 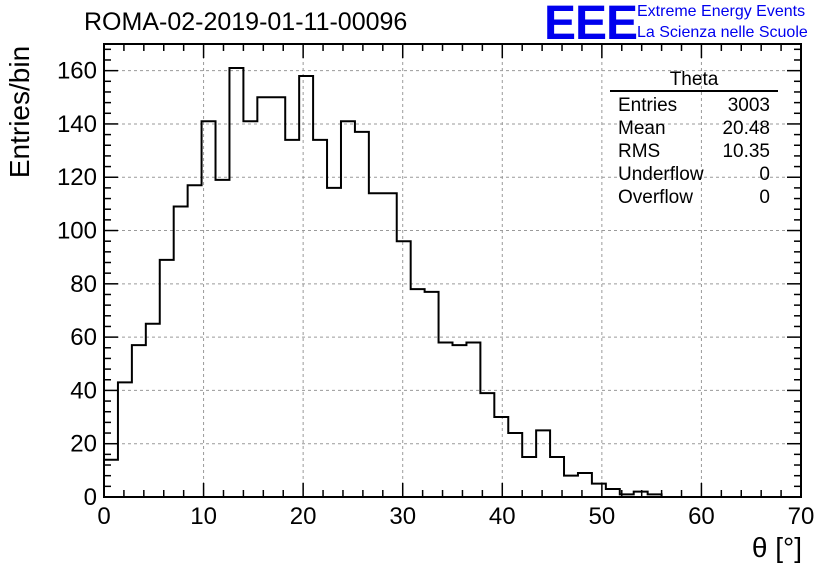 What do you see at coordinates (701, 516) in the screenshot?
I see `x-tick-label: 60` at bounding box center [701, 516].